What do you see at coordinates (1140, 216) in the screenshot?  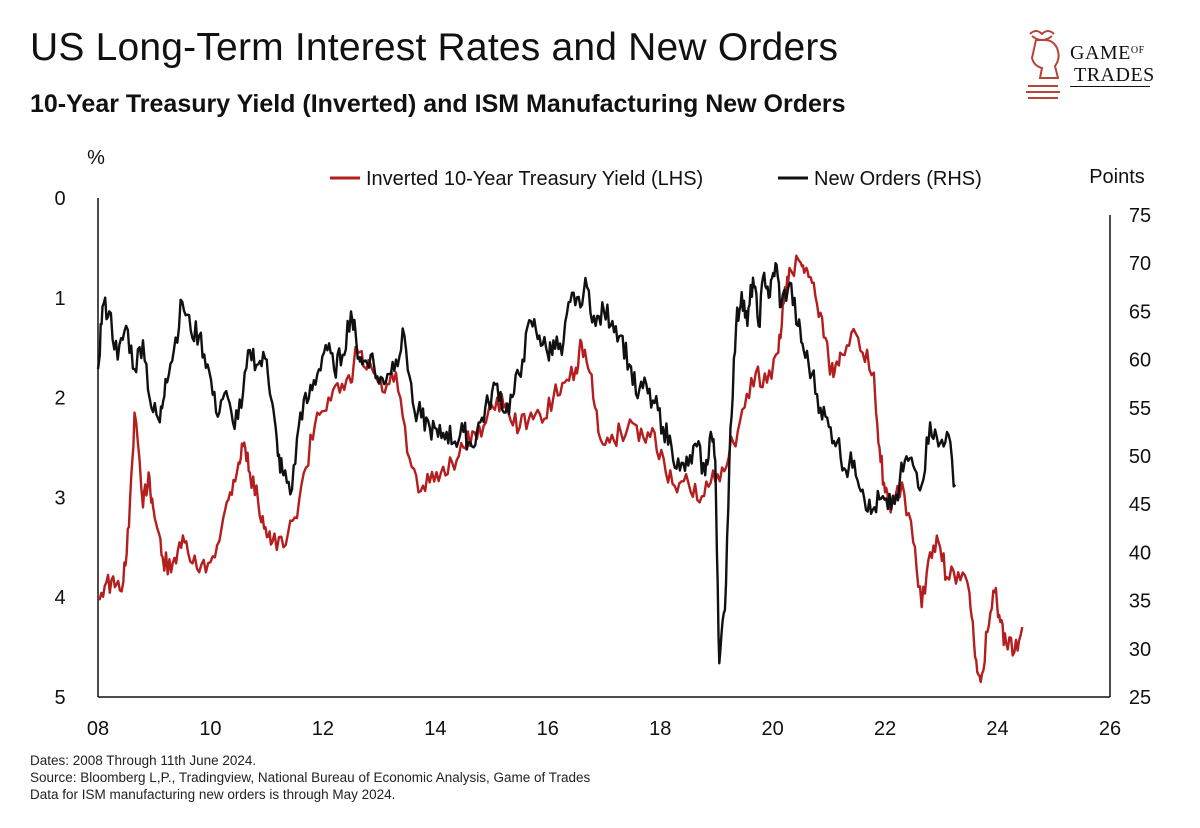 I see `right-tick-label: 75` at bounding box center [1140, 216].